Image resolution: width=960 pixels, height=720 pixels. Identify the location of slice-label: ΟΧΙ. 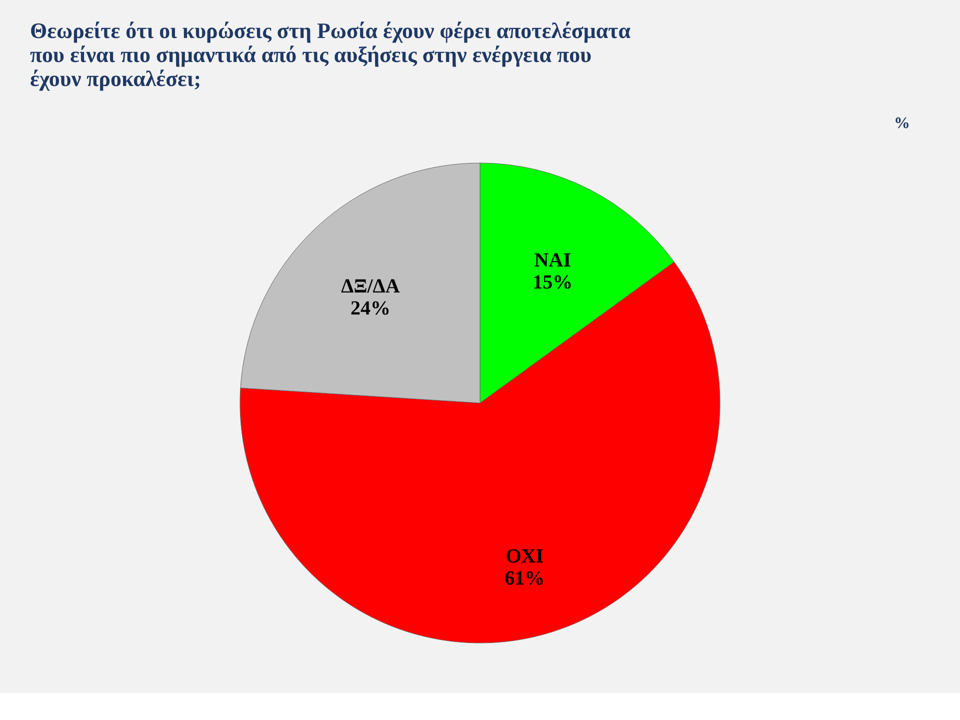
(525, 557).